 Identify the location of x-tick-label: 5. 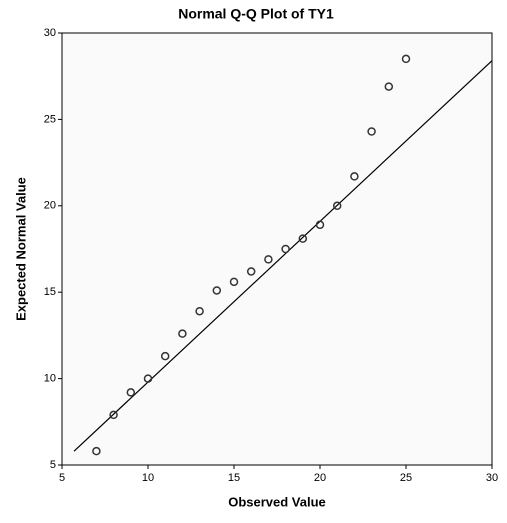
(62, 478).